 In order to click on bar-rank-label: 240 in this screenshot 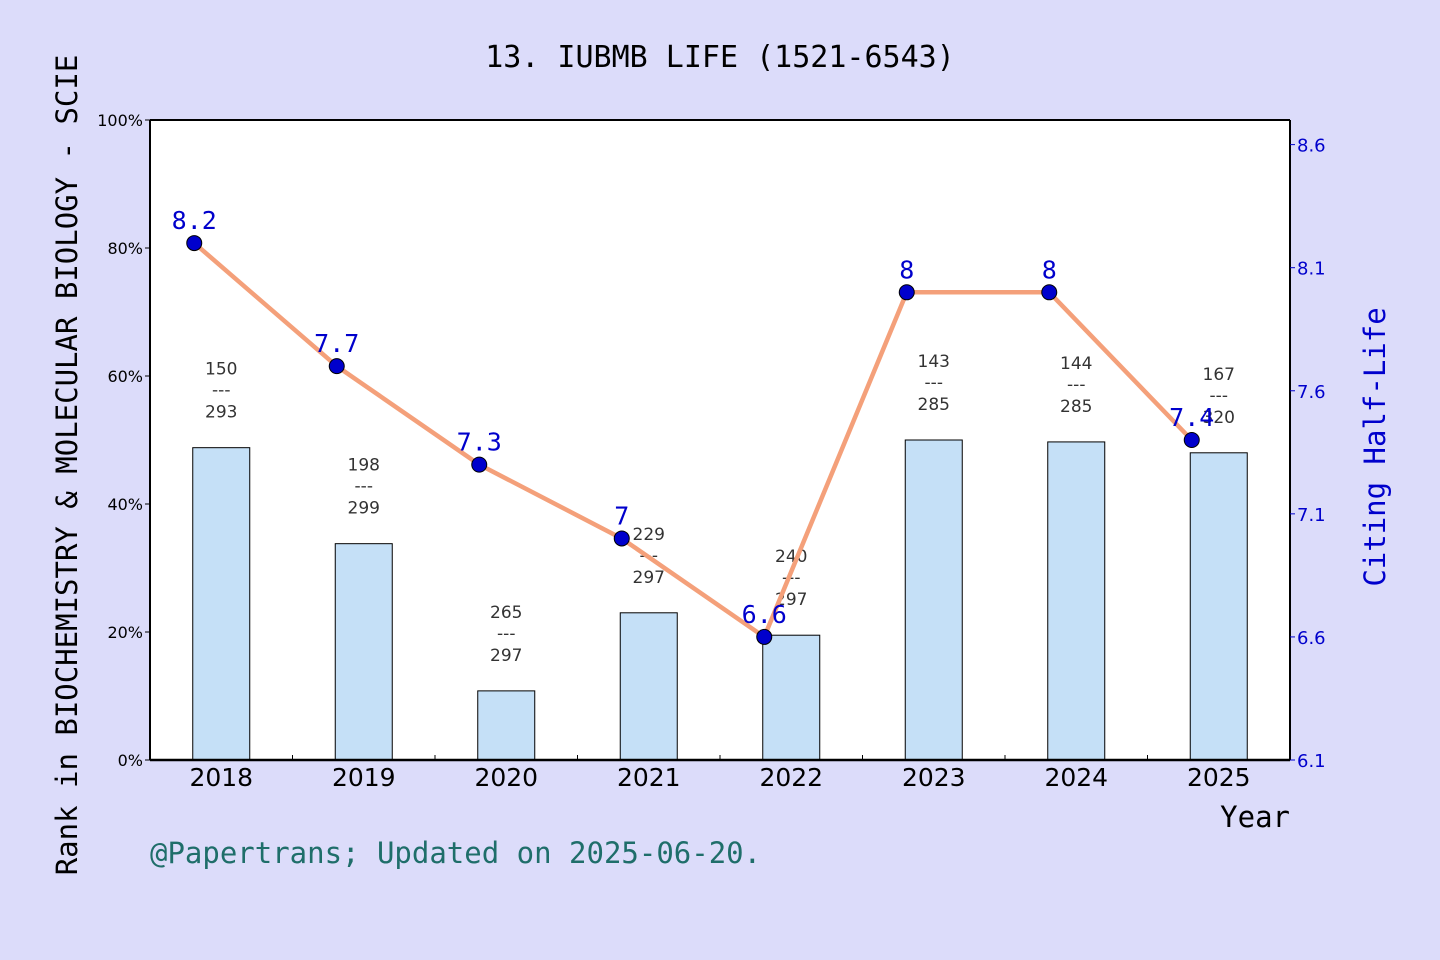, I will do `click(791, 557)`.